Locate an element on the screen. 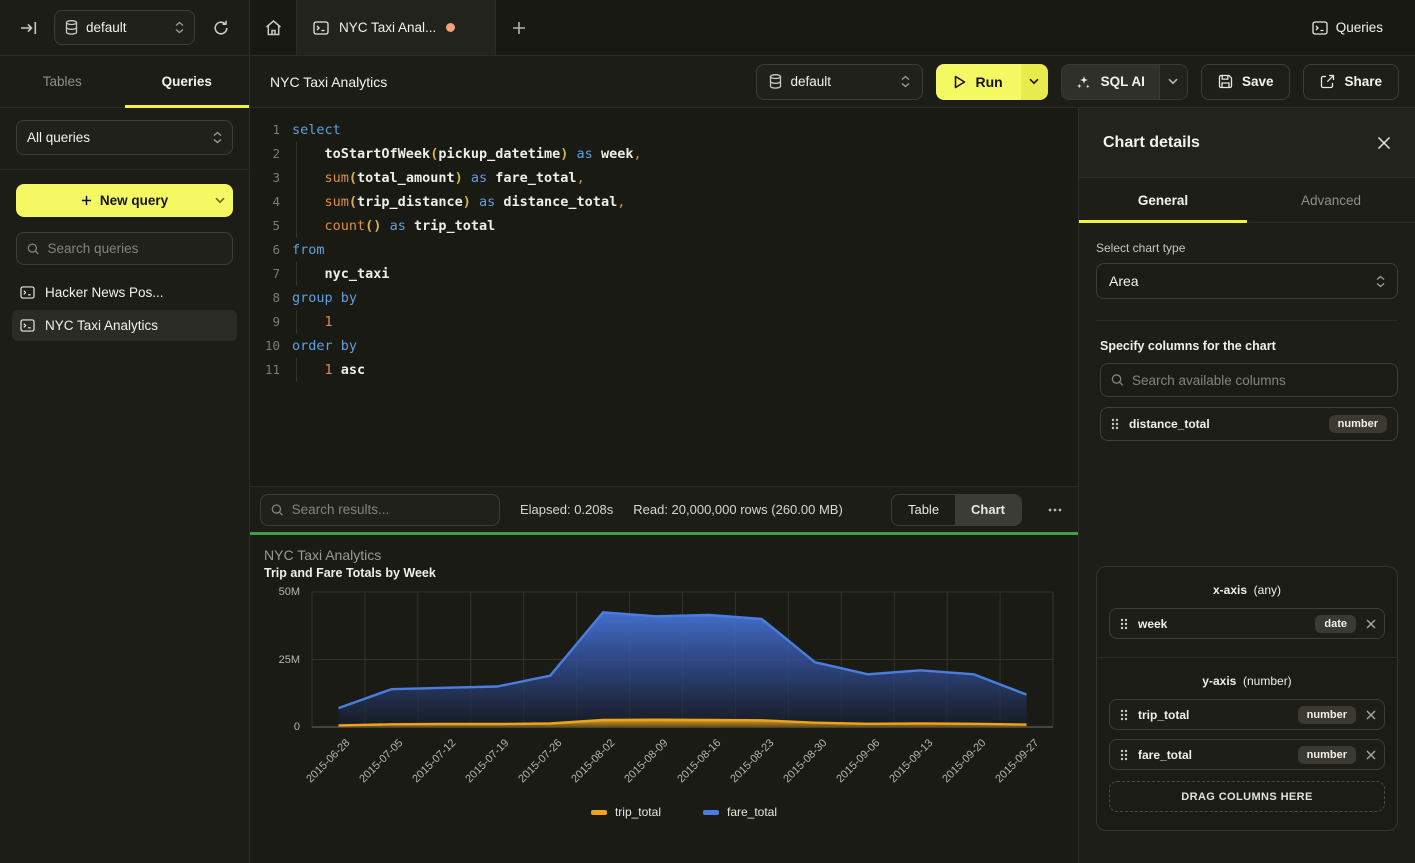 This screenshot has height=863, width=1415. toolbar-database-selector: default is located at coordinates (840, 81).